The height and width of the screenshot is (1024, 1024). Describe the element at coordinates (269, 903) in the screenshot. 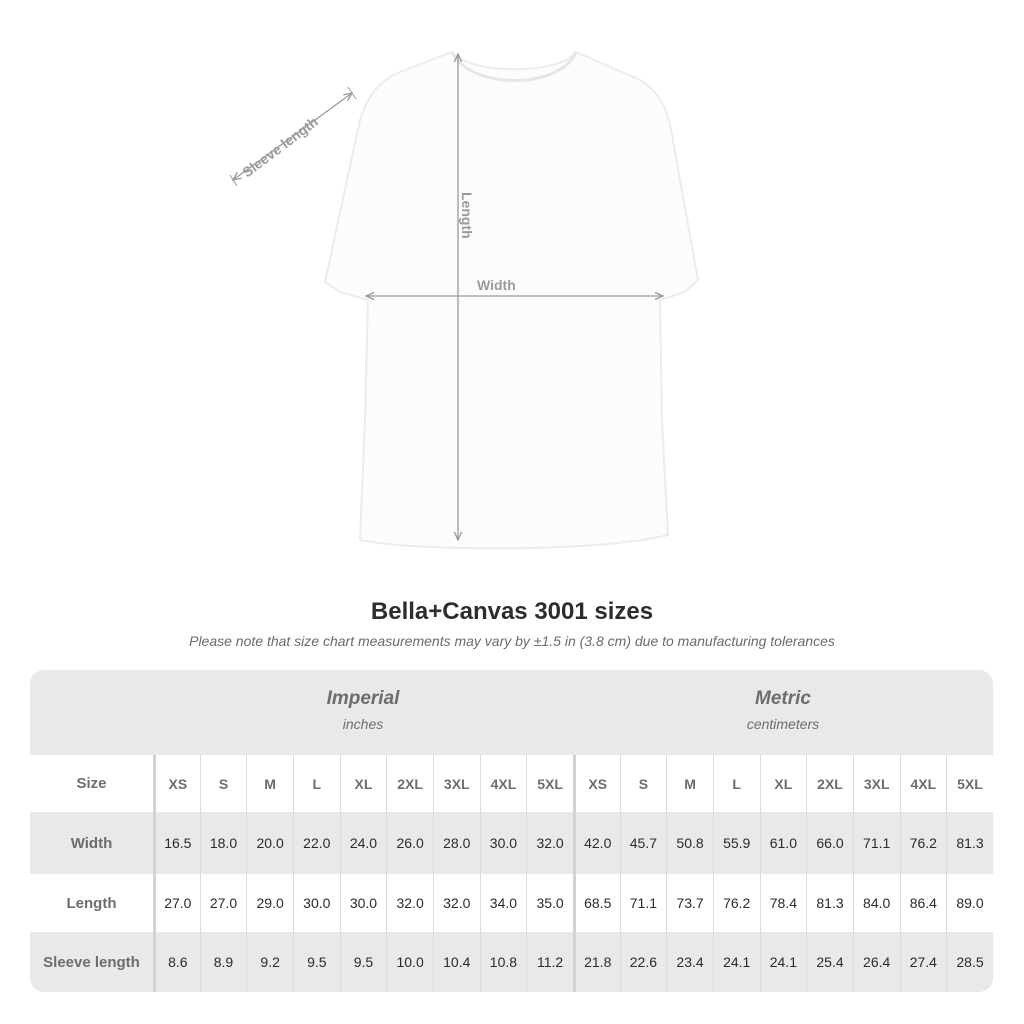

I see `imperial-value-cell: 29.0` at that location.